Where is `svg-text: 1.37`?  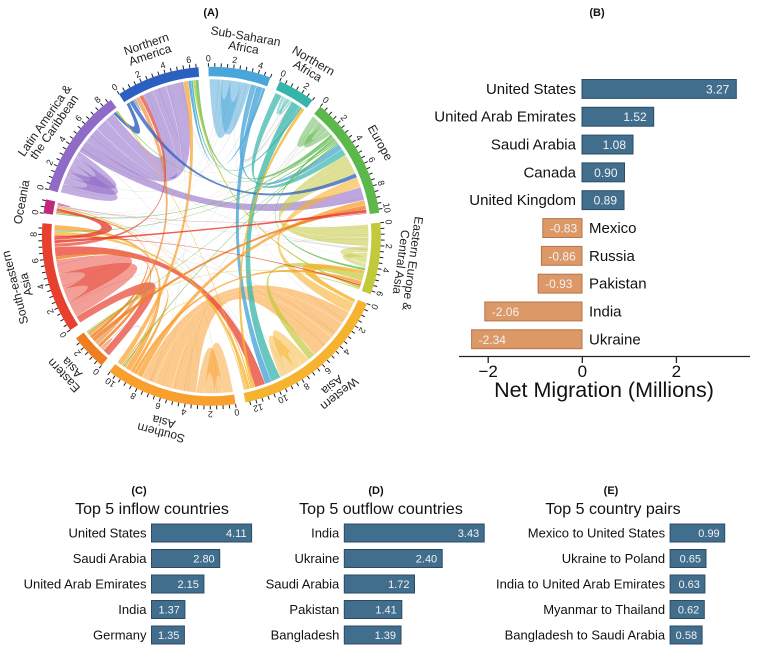 svg-text: 1.37 is located at coordinates (168, 611).